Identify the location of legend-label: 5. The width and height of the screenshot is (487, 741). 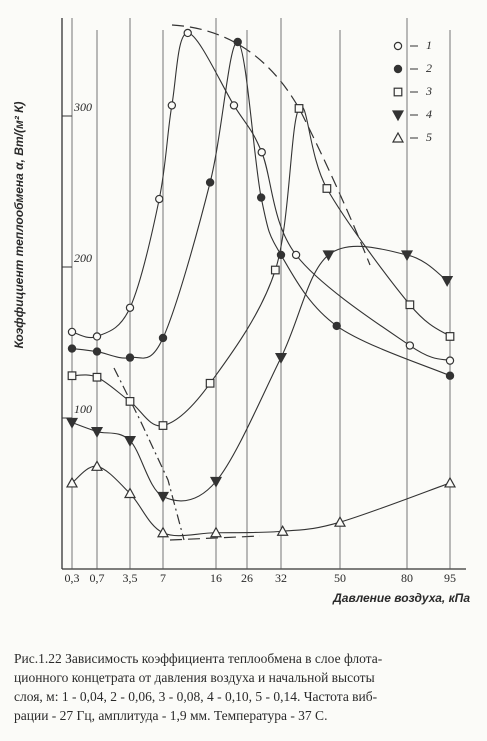
(429, 137).